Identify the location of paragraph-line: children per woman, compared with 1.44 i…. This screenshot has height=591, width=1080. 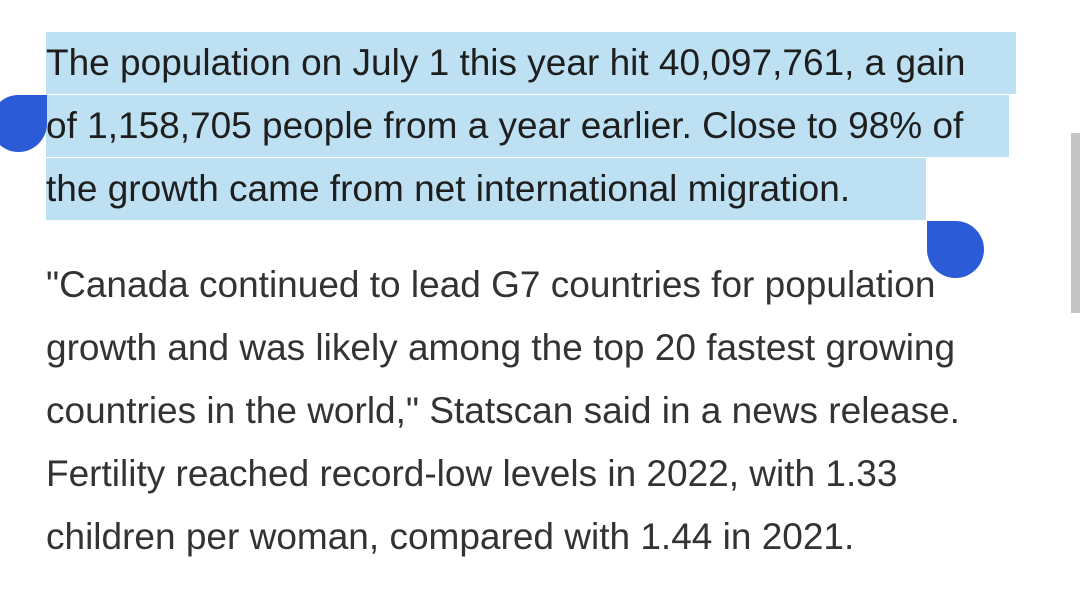
(450, 536).